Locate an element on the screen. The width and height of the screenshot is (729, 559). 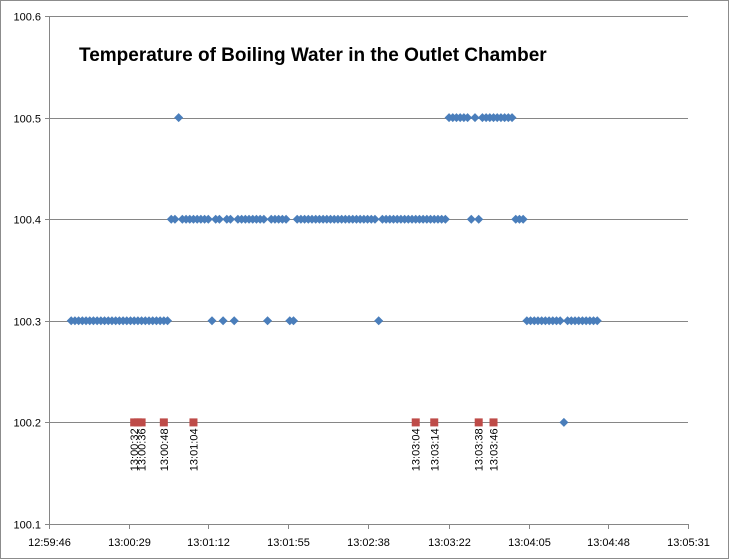
y-tick-label: 100.2 is located at coordinates (27, 424).